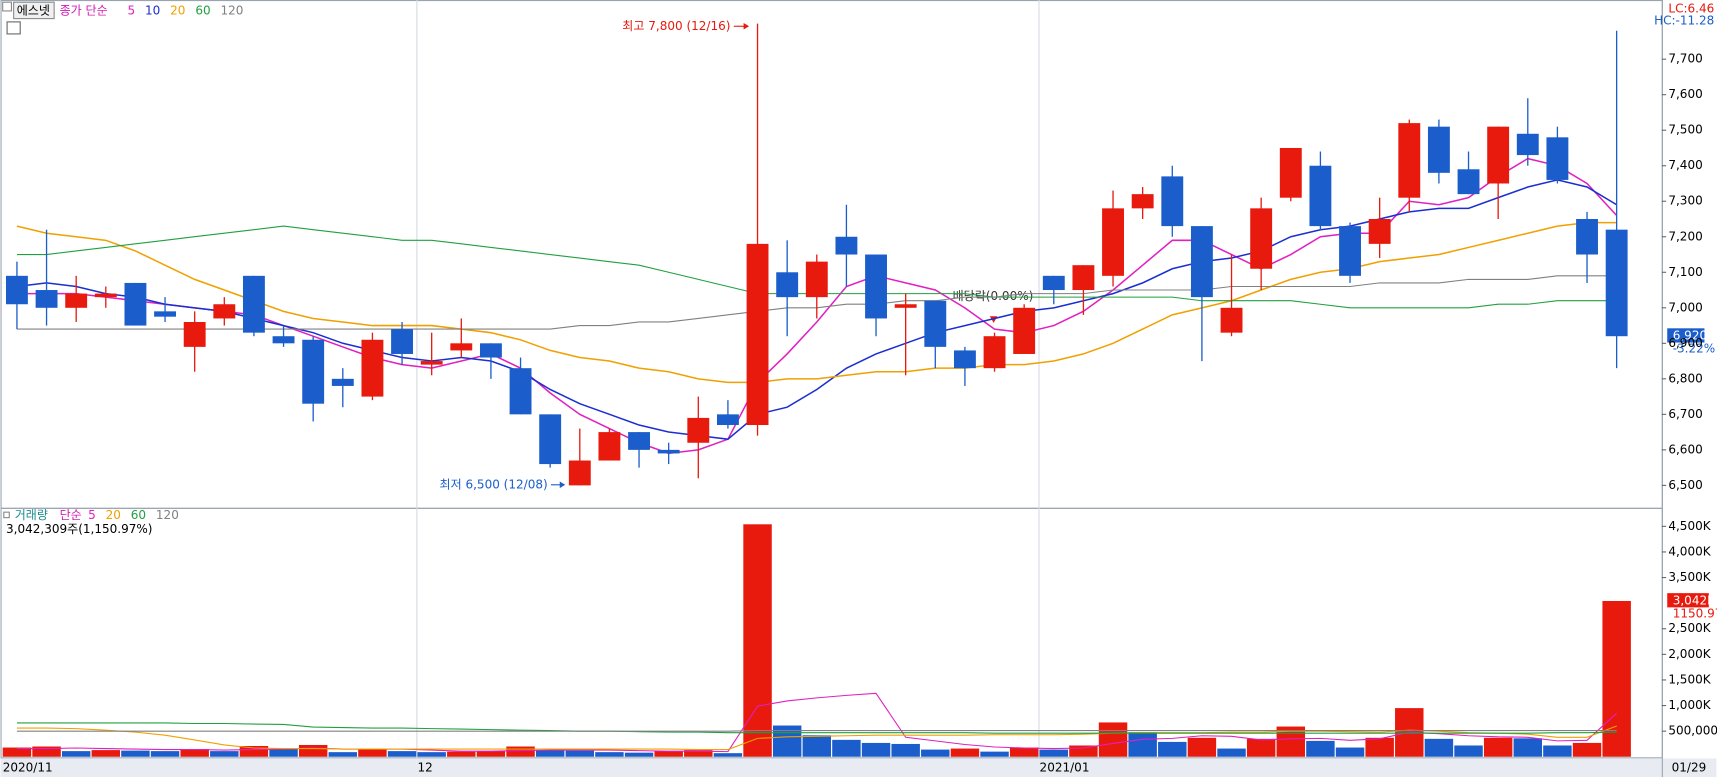 The image size is (1717, 777). What do you see at coordinates (1694, 349) in the screenshot?
I see `change-label: -3.22%` at bounding box center [1694, 349].